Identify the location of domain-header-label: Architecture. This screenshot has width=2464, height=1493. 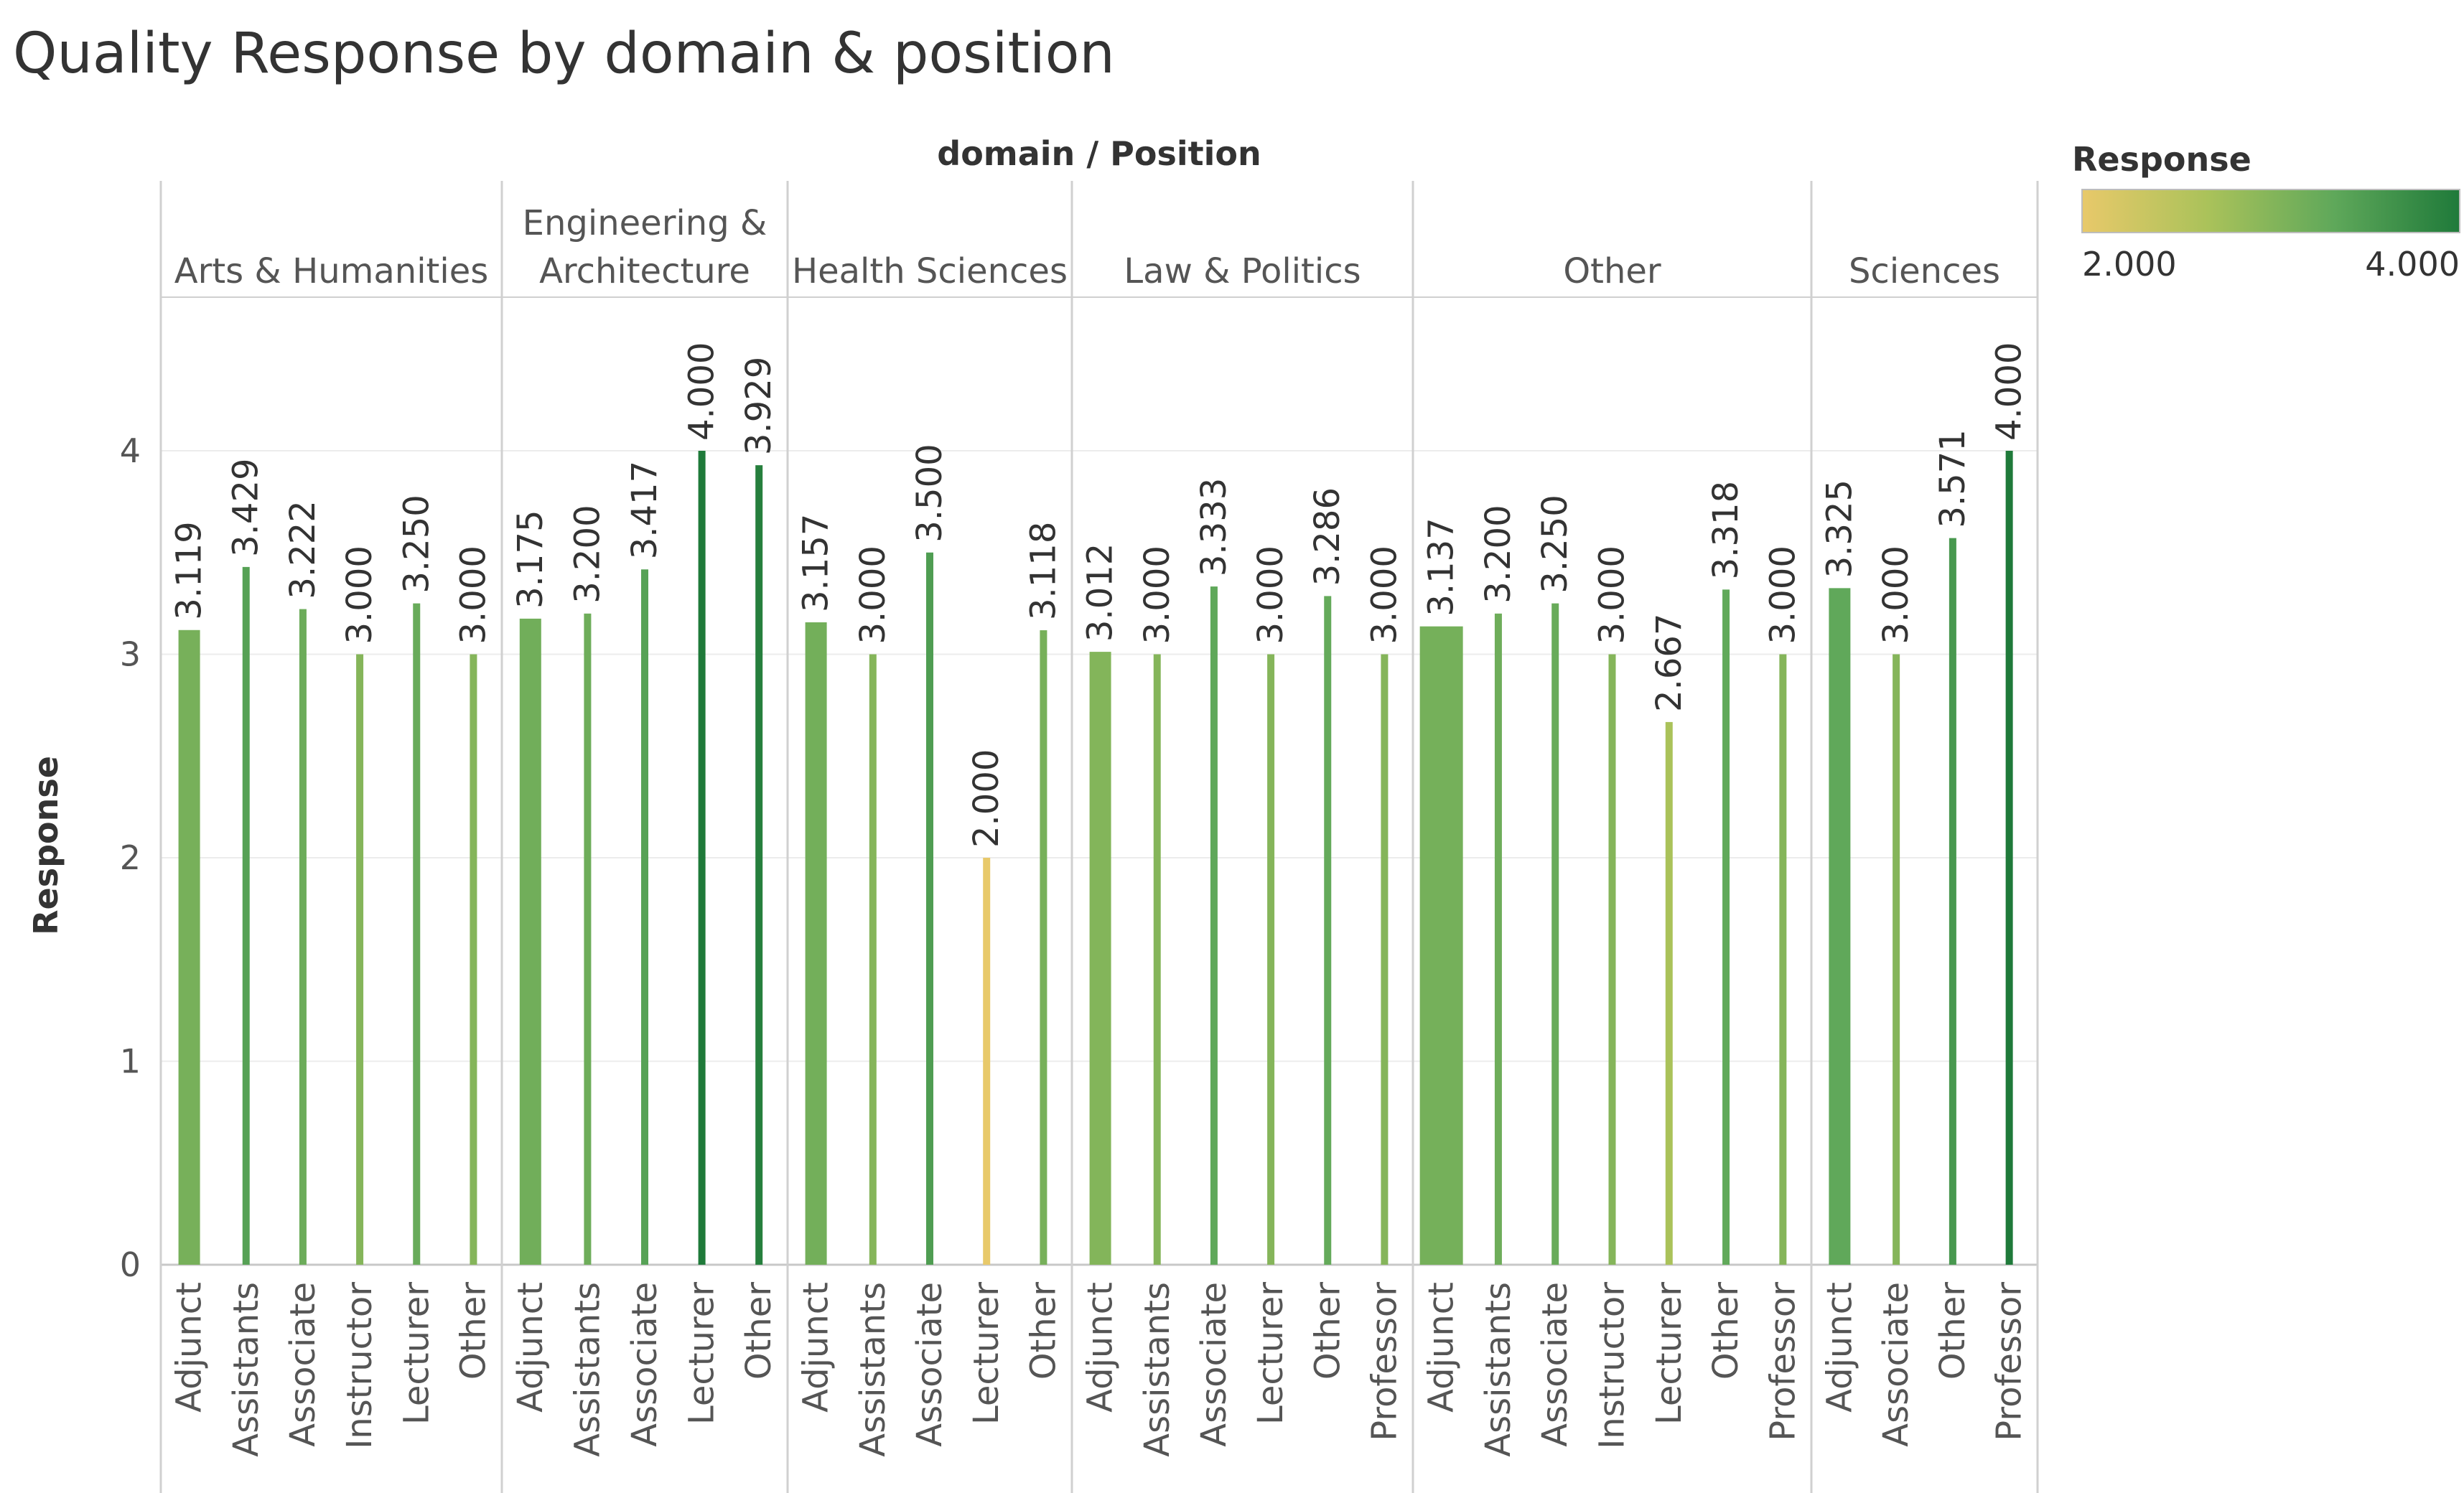
(644, 271).